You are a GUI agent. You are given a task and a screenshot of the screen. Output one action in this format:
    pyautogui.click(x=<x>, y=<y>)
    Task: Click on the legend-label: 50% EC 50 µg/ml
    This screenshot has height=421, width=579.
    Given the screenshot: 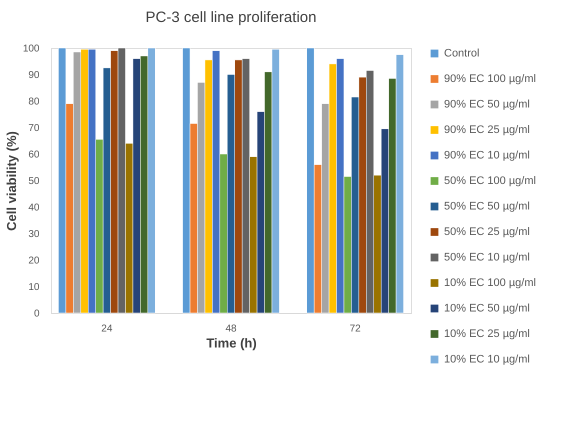 What is the action you would take?
    pyautogui.click(x=487, y=206)
    